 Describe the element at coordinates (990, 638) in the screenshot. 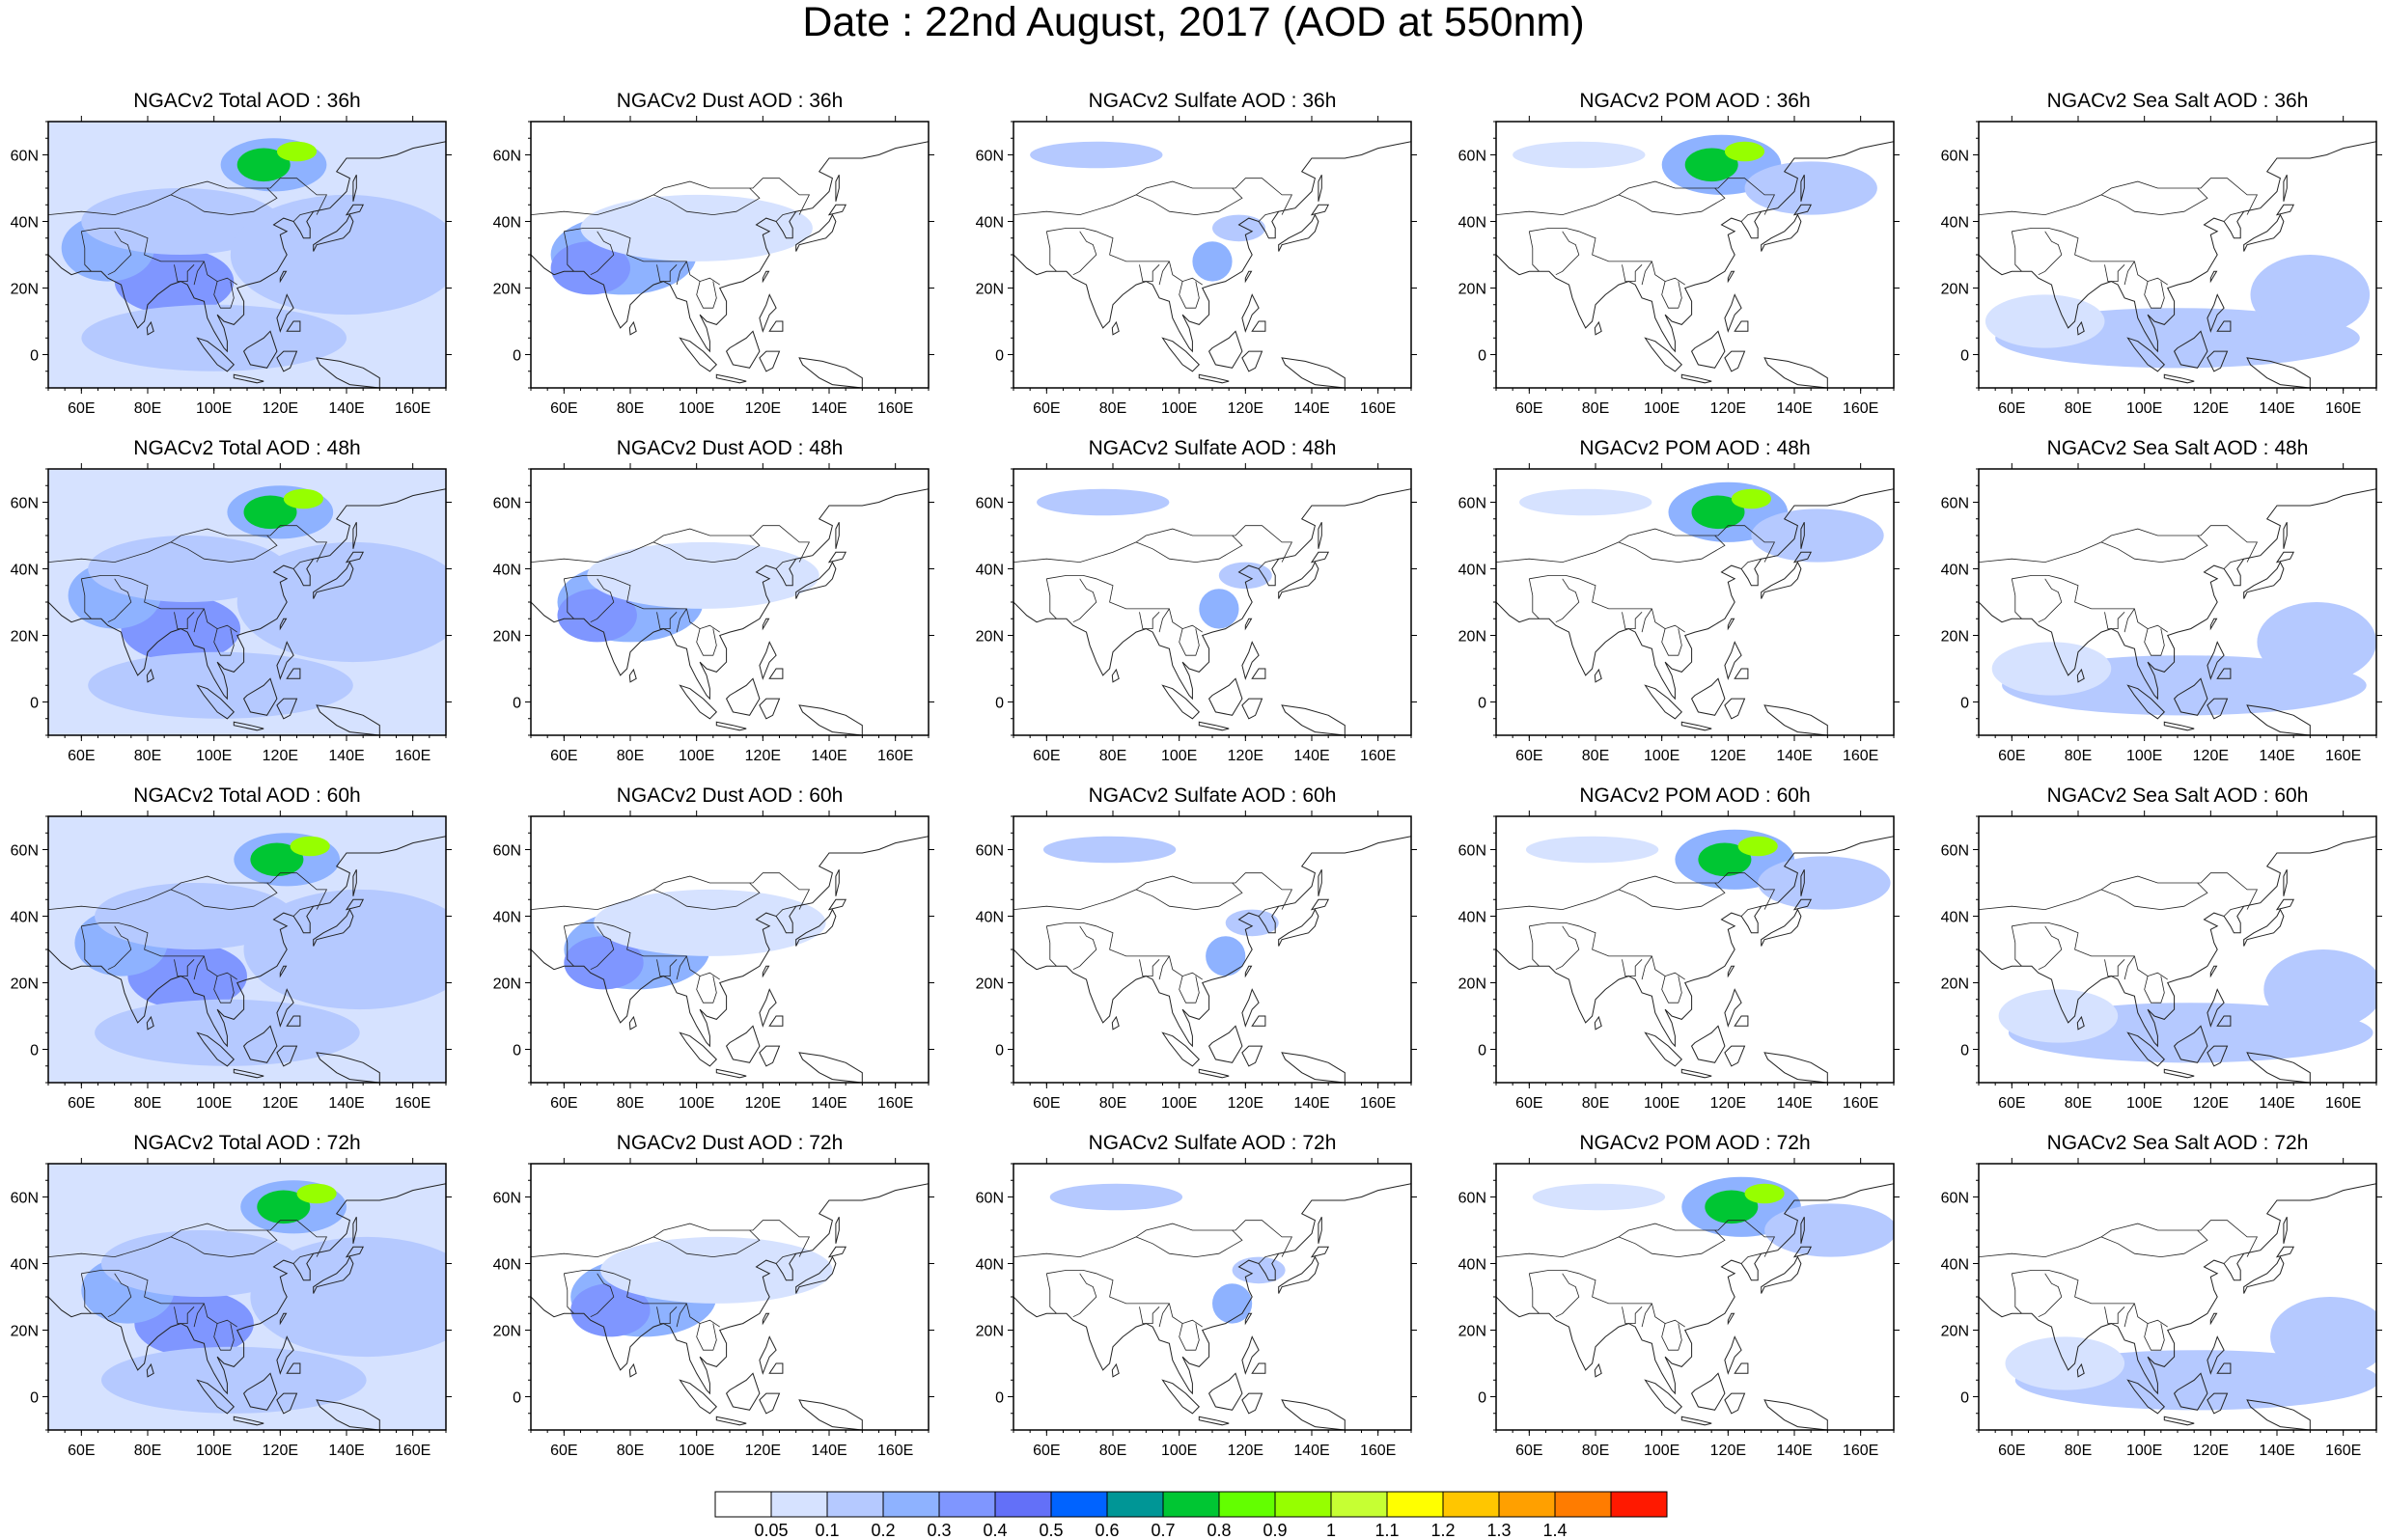

I see `lat-tick-label: 20N` at that location.